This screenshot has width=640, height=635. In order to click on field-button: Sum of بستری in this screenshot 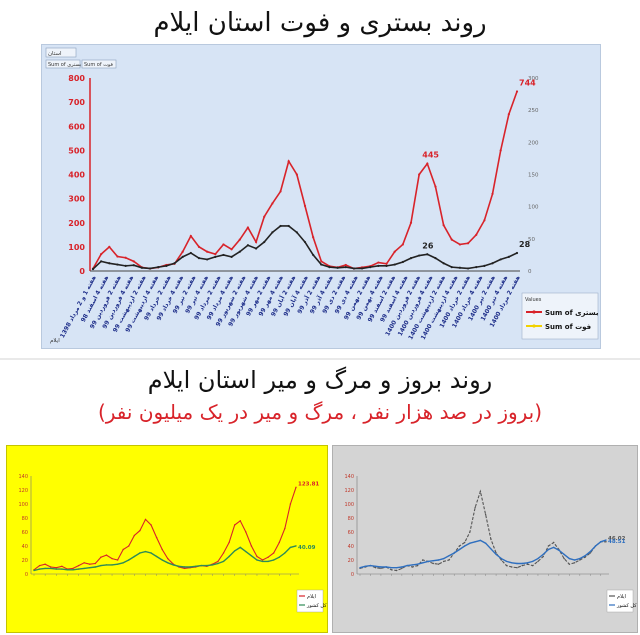, I will do `click(63, 64)`.